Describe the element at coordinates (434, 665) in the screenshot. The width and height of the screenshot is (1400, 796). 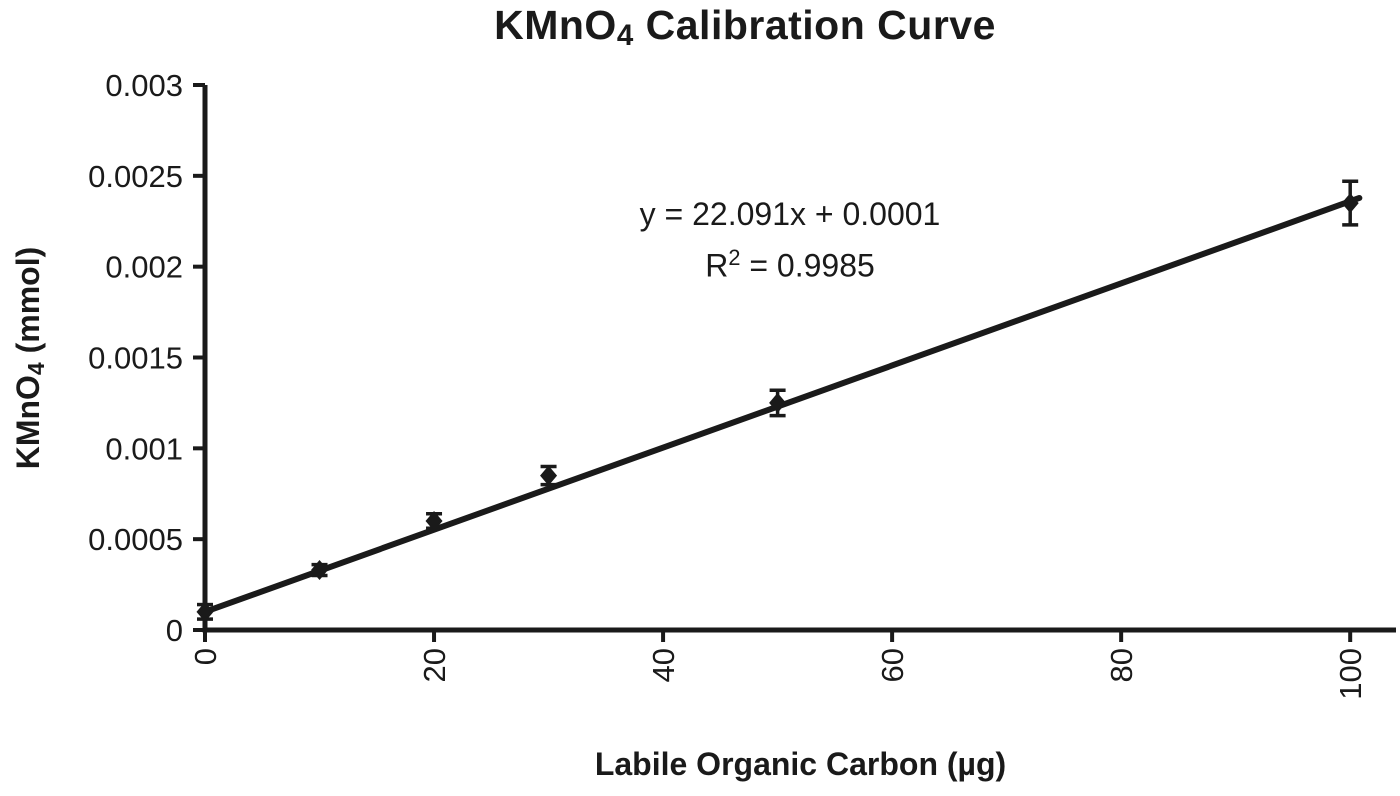
I see `x-tick-label: 20` at that location.